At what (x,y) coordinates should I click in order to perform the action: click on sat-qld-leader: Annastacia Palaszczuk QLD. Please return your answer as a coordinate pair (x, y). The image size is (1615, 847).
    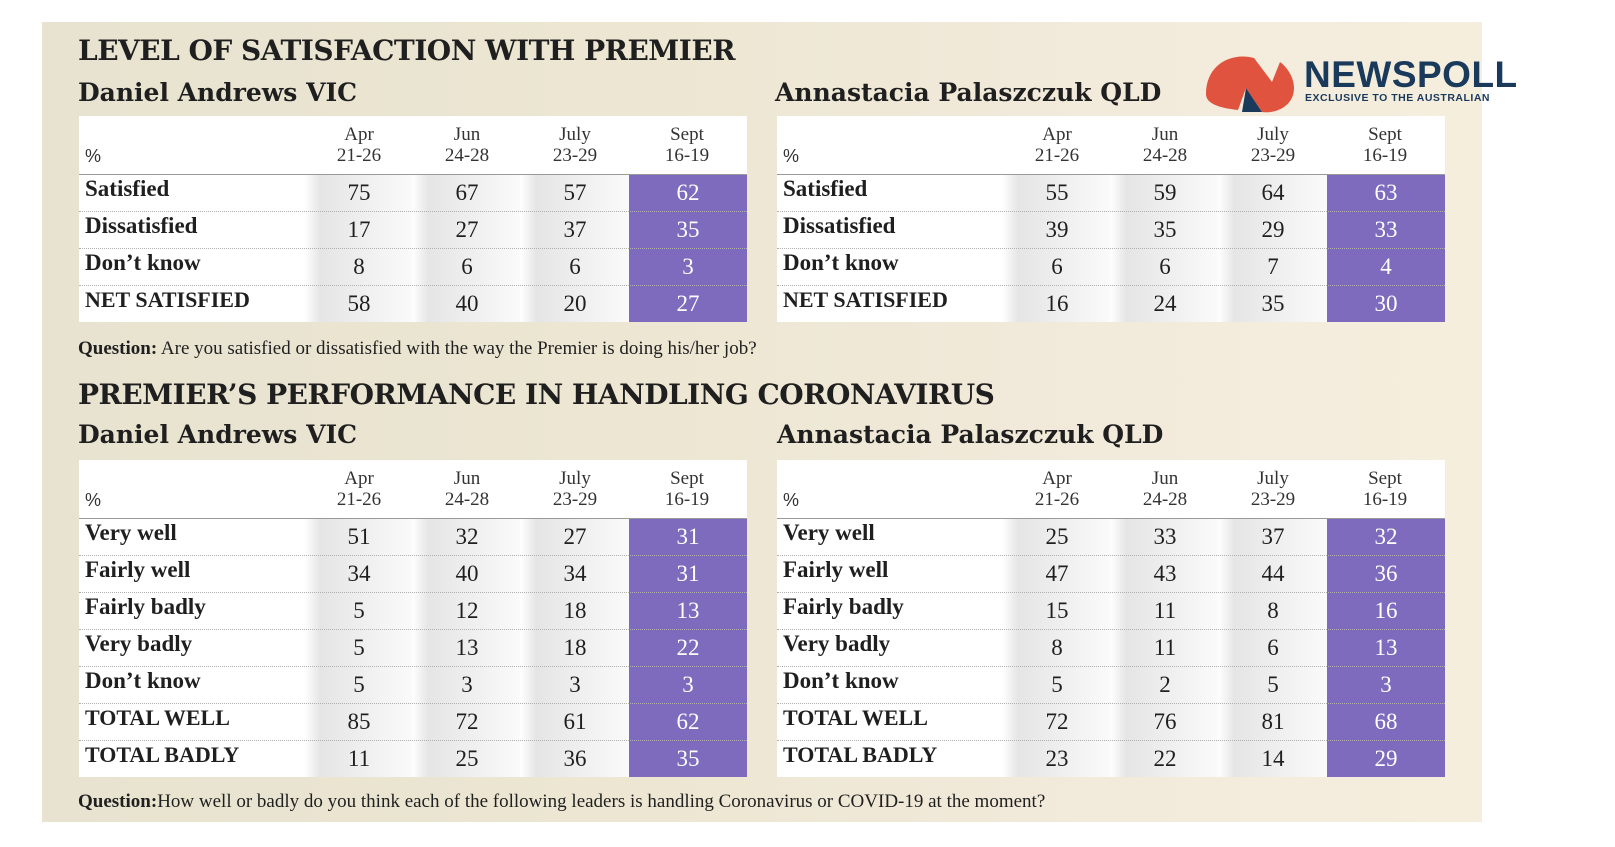
    Looking at the image, I should click on (968, 92).